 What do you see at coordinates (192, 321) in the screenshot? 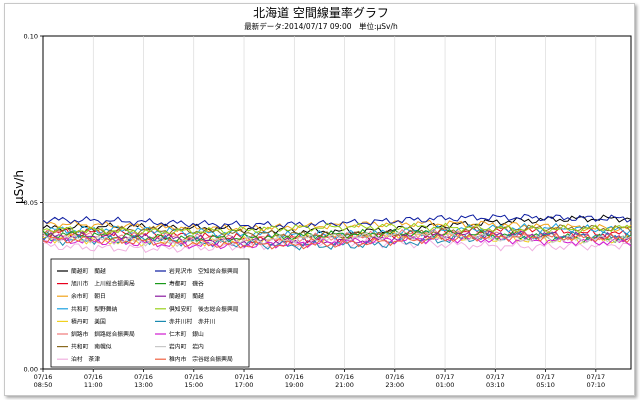
I see `legend-label: 赤井川村 赤井川` at bounding box center [192, 321].